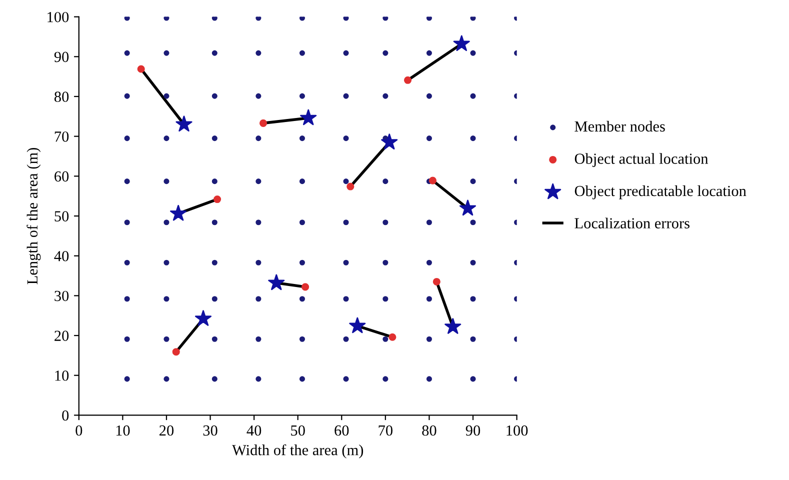  What do you see at coordinates (632, 223) in the screenshot?
I see `legend-label: Localization errors` at bounding box center [632, 223].